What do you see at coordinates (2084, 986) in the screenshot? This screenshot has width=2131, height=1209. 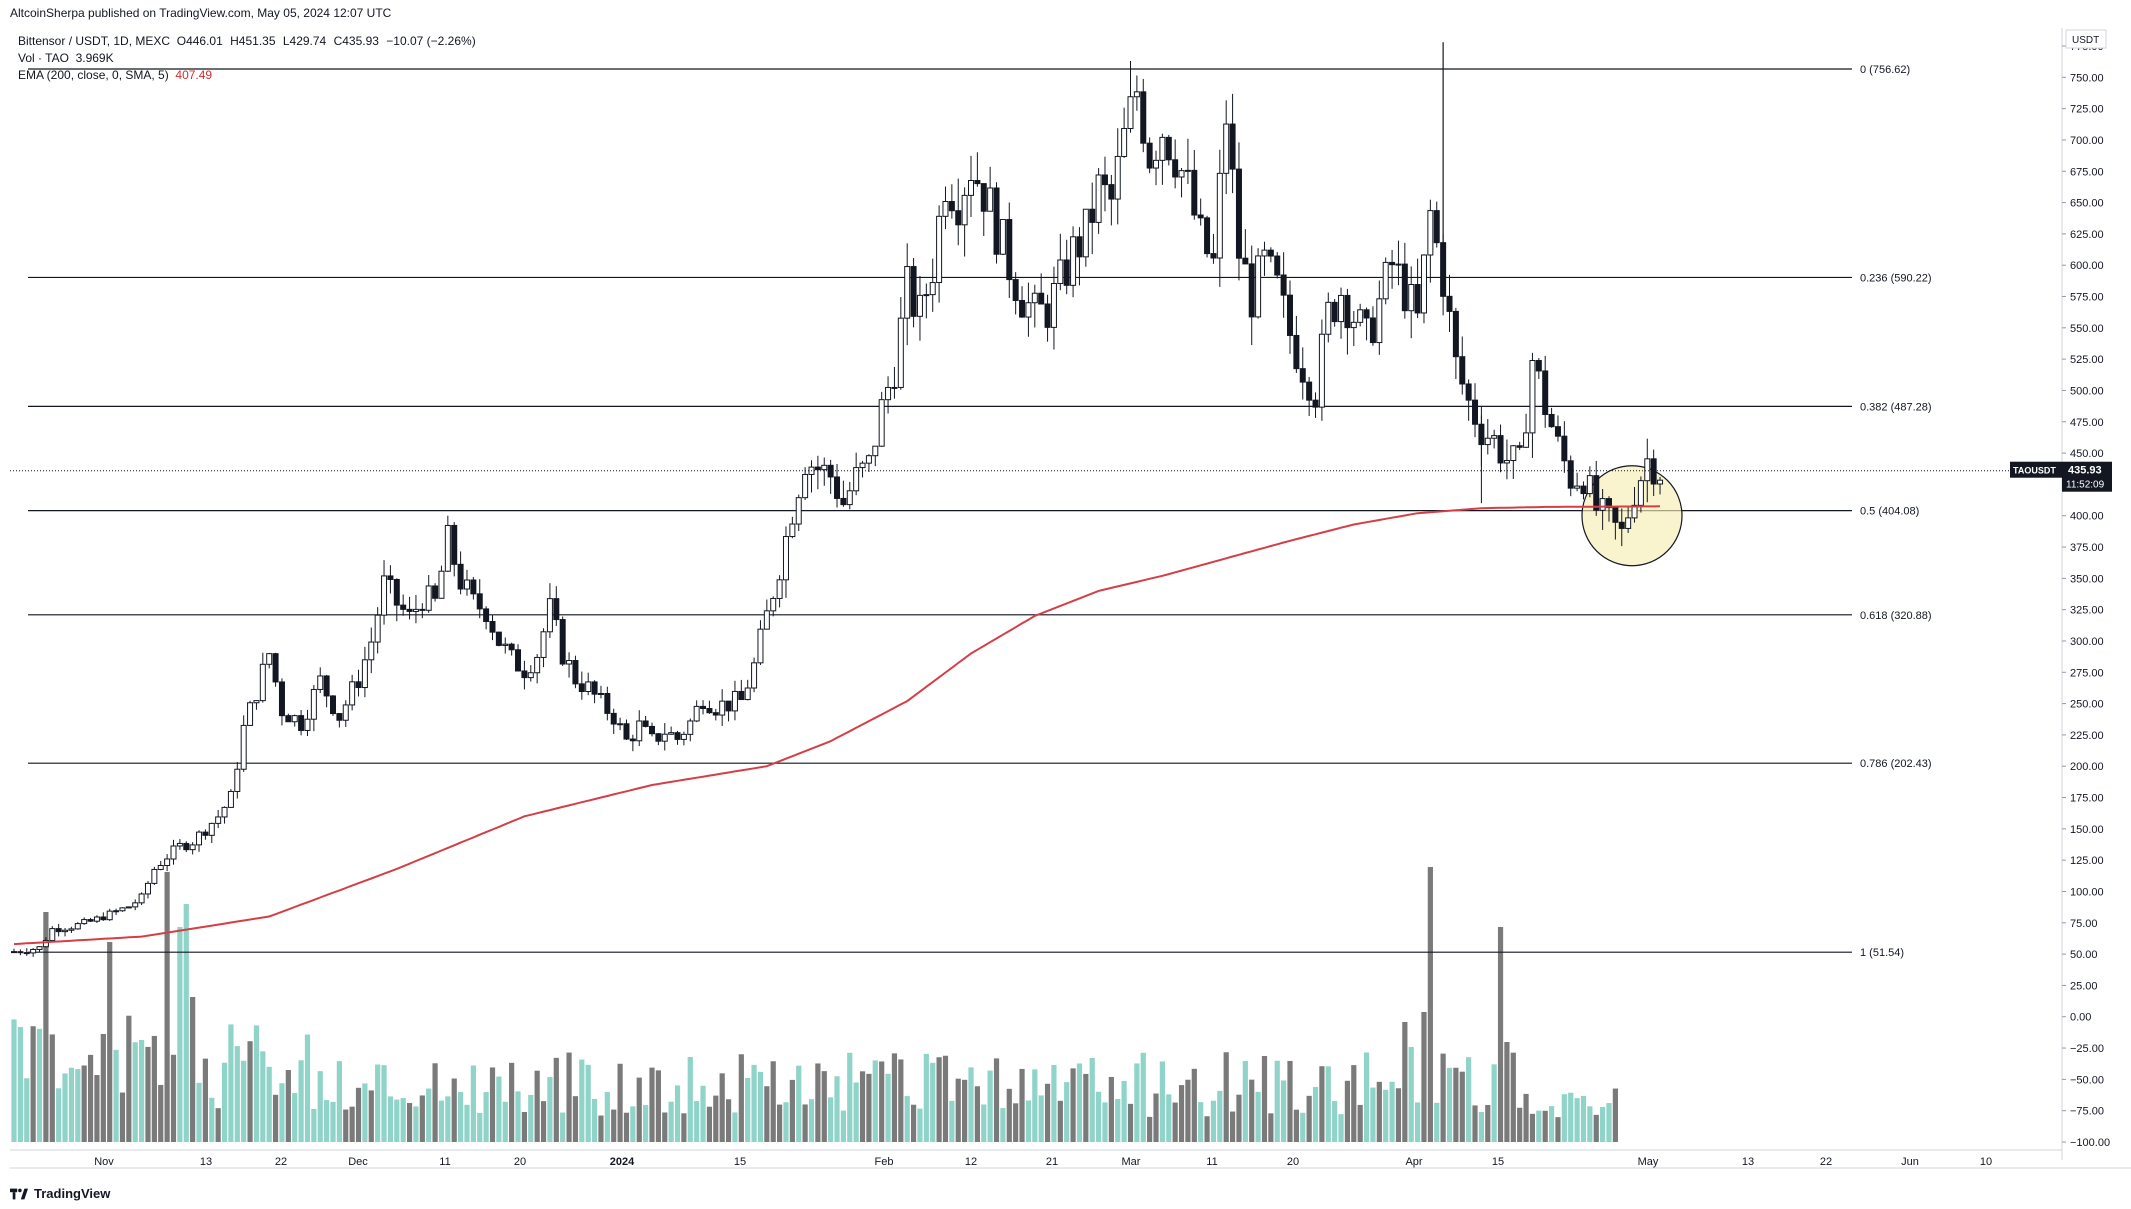 I see `y-tick-label: 25.00` at bounding box center [2084, 986].